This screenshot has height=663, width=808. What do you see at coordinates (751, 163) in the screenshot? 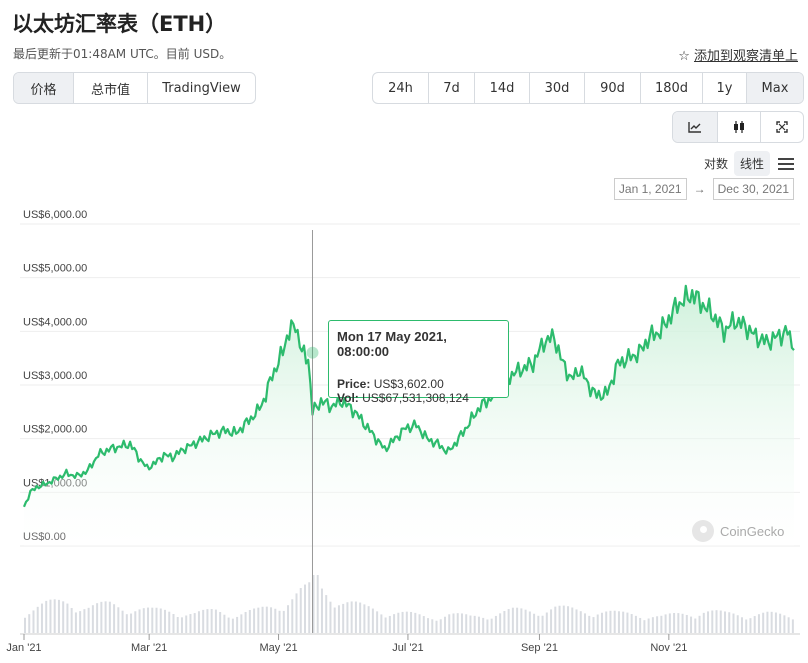
I see `scale-linear-option: 线性` at bounding box center [751, 163].